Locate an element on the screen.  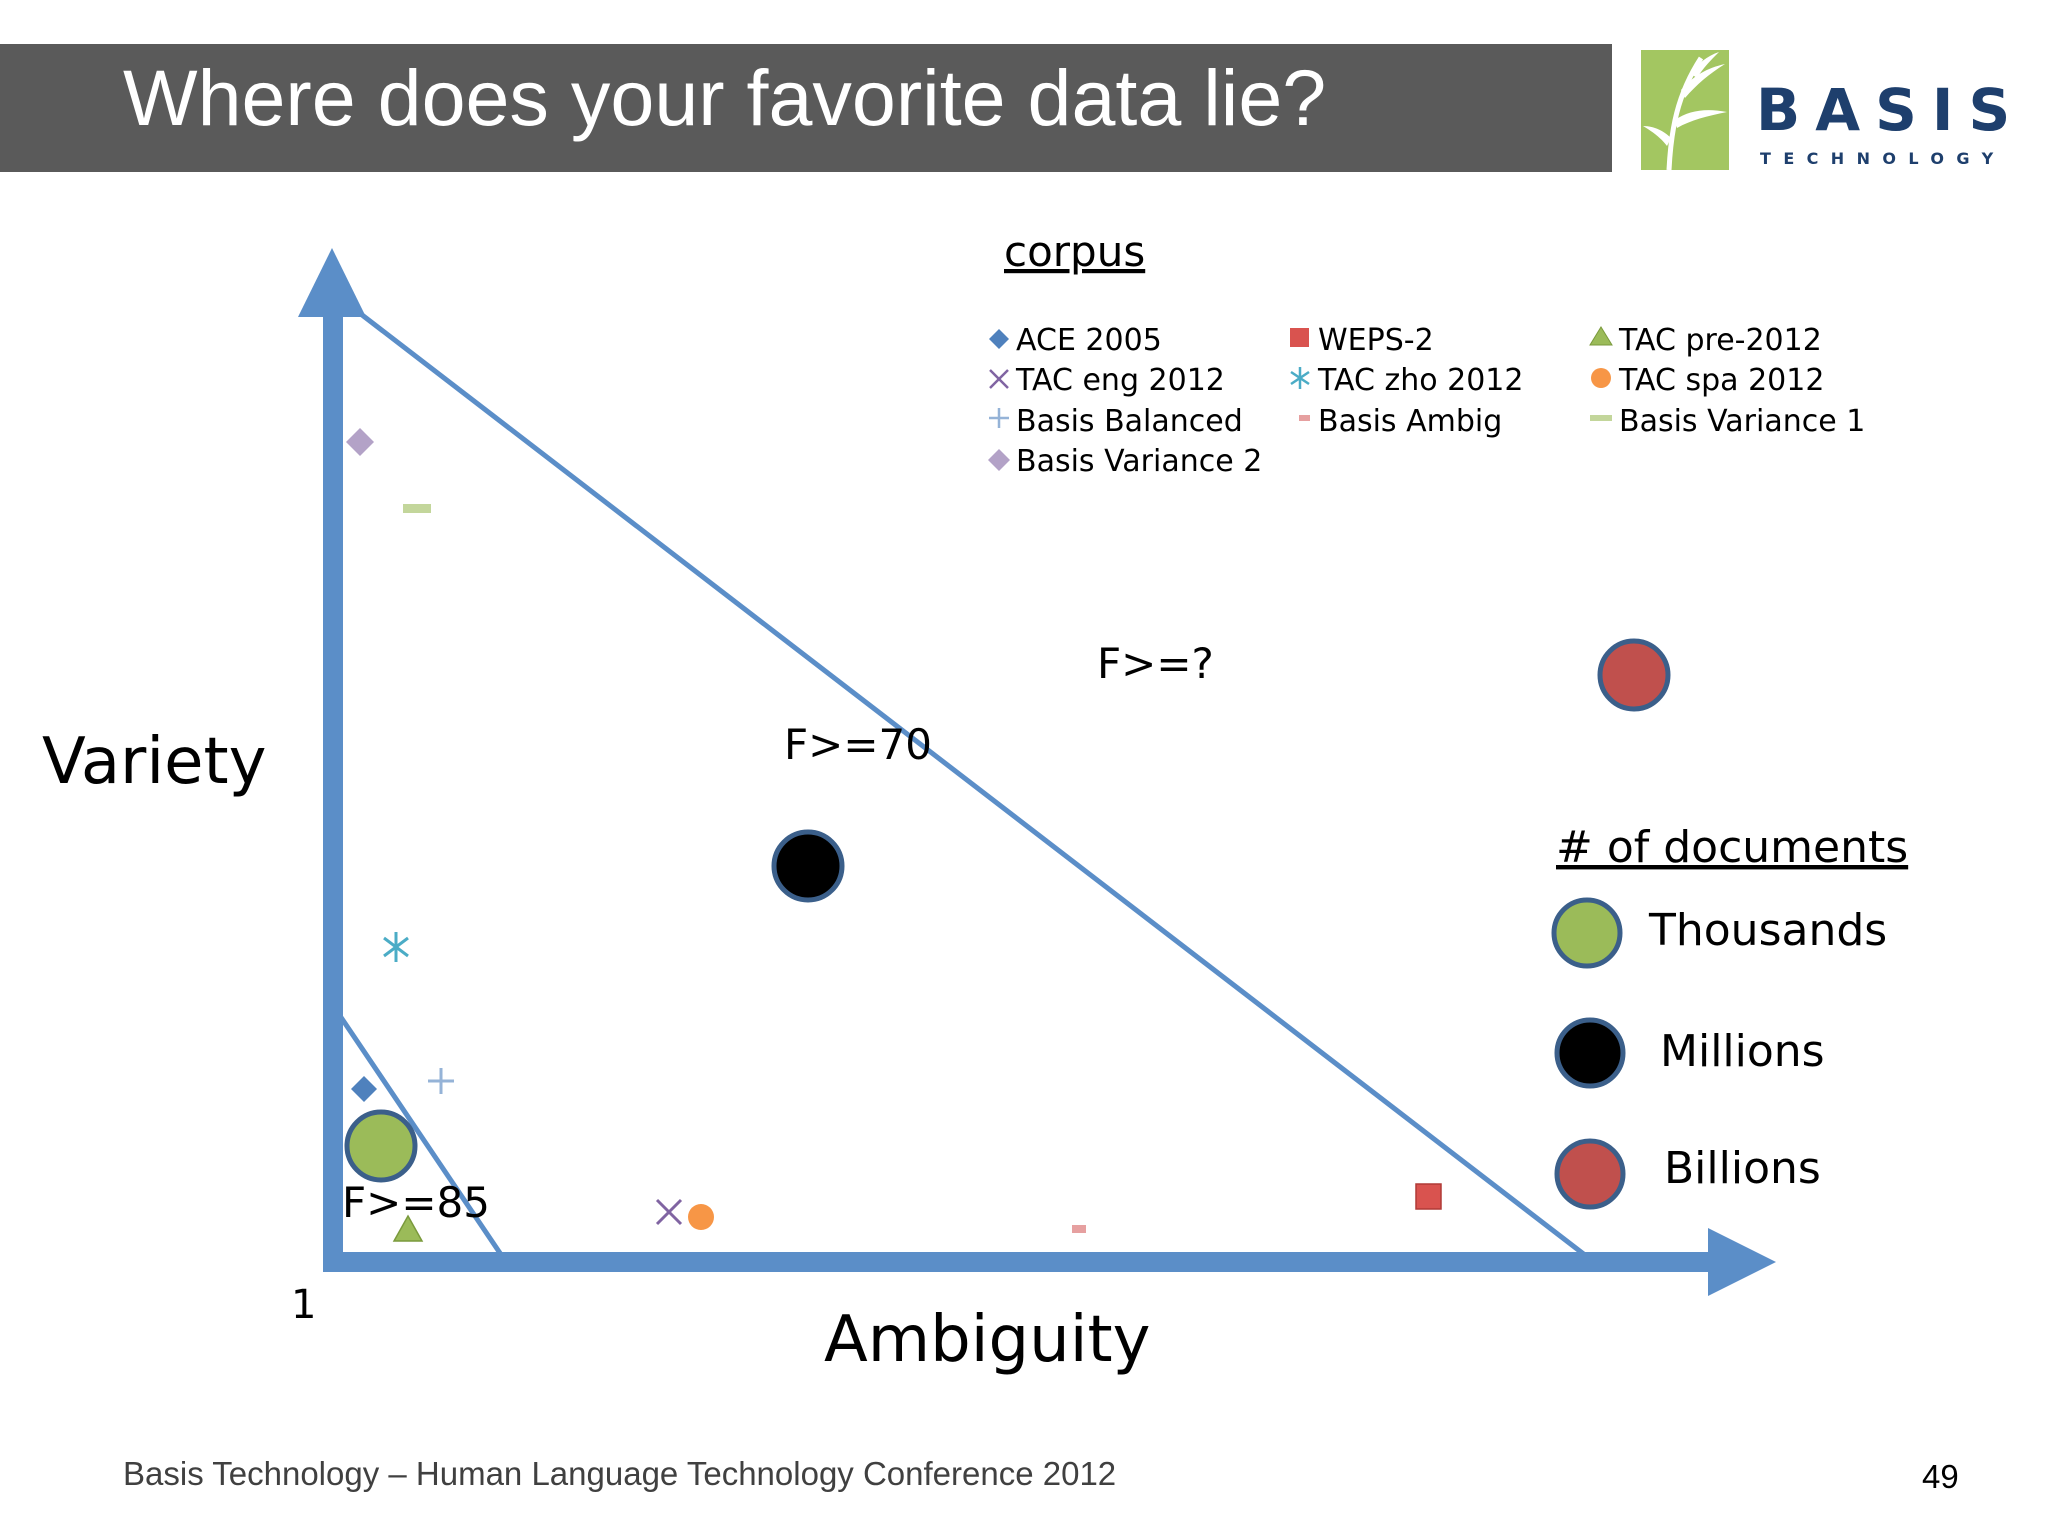
y-axis-arrowhead is located at coordinates (332, 282).